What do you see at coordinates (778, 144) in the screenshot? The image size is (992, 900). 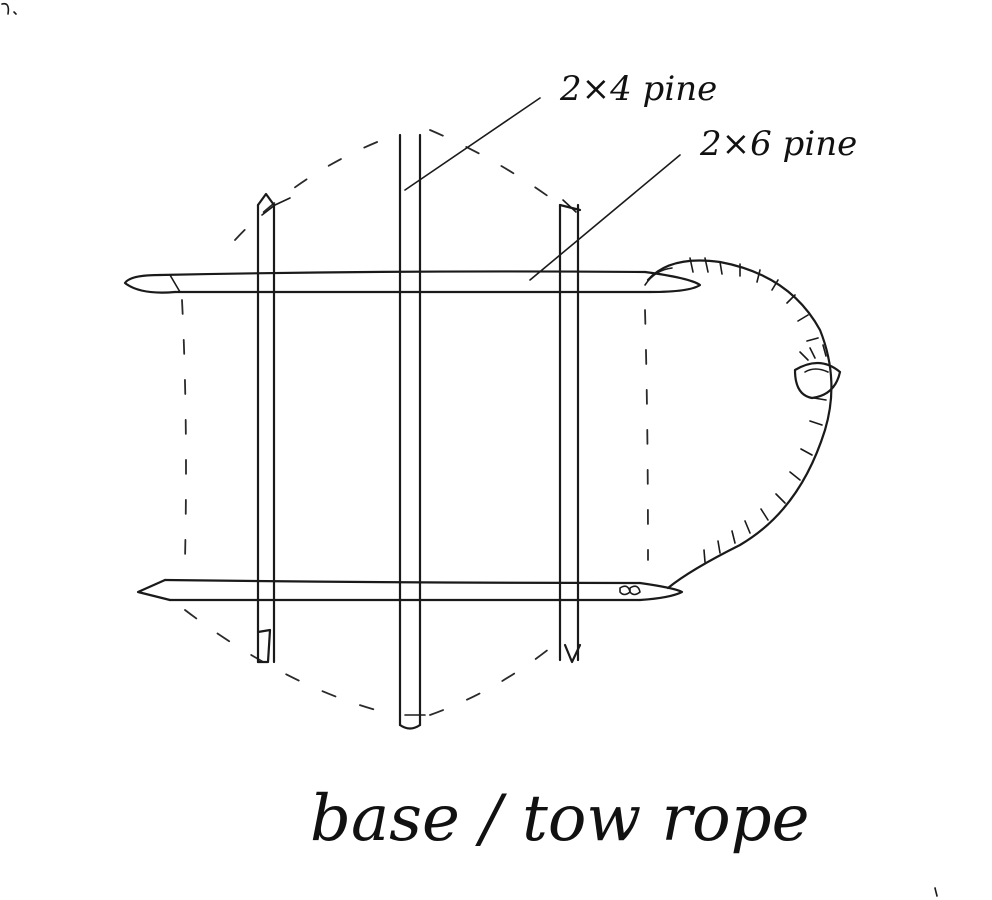 I see `label-2x6-pine: 2×6 pine` at bounding box center [778, 144].